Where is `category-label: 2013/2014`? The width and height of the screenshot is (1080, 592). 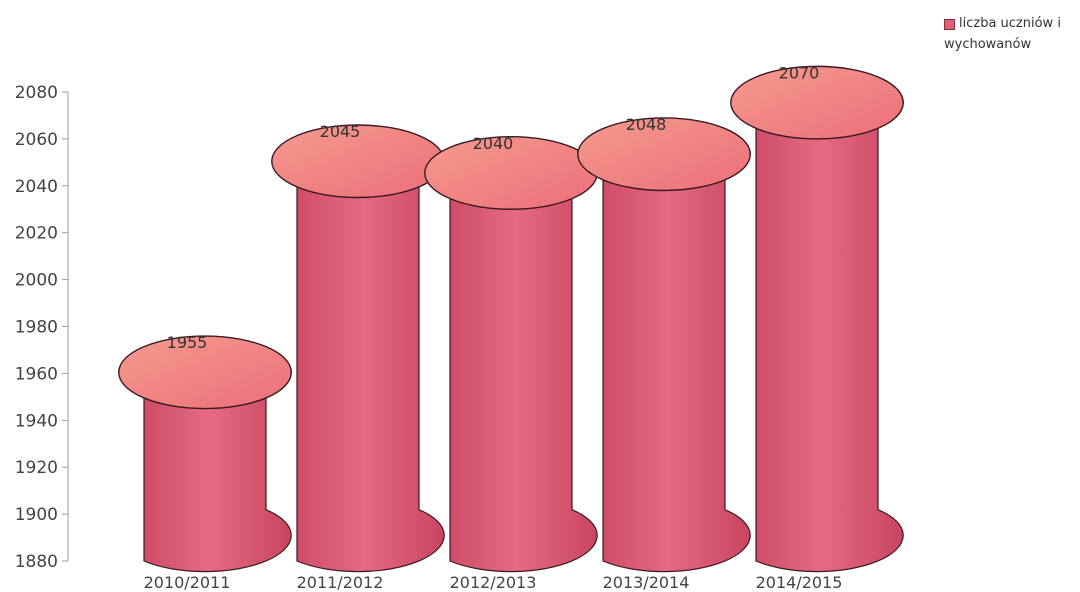 category-label: 2013/2014 is located at coordinates (646, 582).